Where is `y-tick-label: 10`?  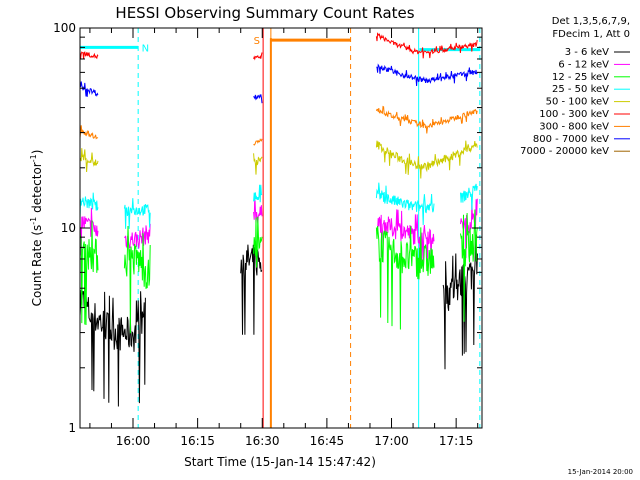 y-tick-label: 10 is located at coordinates (68, 228).